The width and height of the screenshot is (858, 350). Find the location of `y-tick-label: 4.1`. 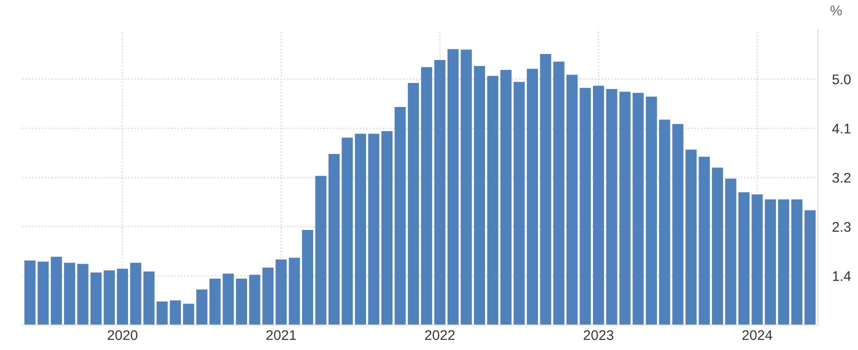

y-tick-label: 4.1 is located at coordinates (841, 129).